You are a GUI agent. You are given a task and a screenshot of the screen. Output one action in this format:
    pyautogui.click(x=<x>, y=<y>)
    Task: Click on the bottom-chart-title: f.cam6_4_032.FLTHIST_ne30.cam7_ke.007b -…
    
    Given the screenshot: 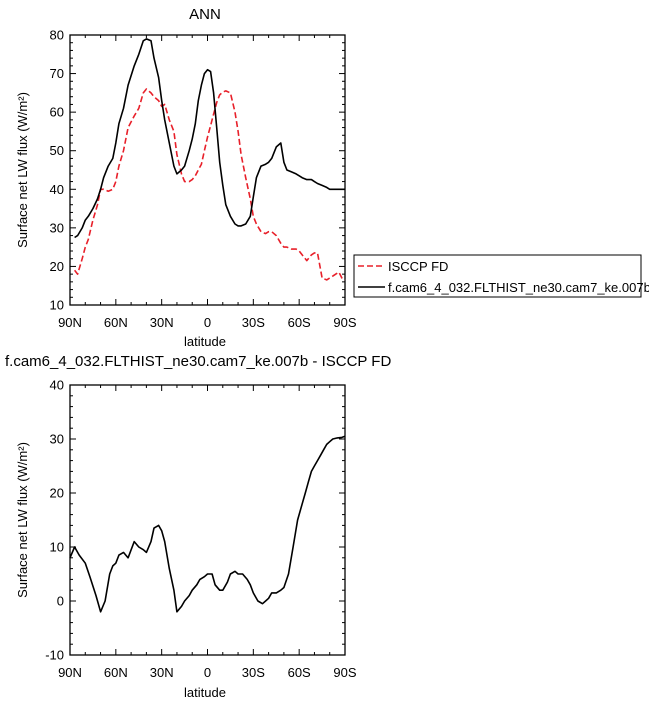 What is the action you would take?
    pyautogui.click(x=198, y=361)
    